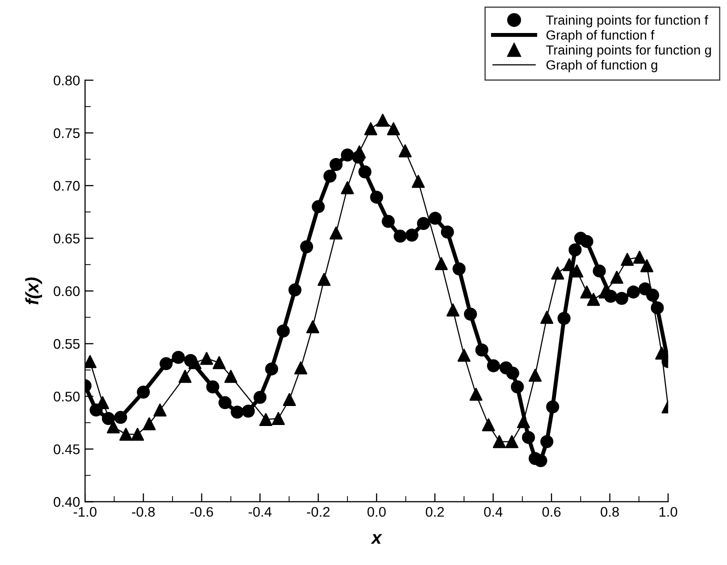  Describe the element at coordinates (627, 21) in the screenshot. I see `legend-label: Training points for function f` at that location.